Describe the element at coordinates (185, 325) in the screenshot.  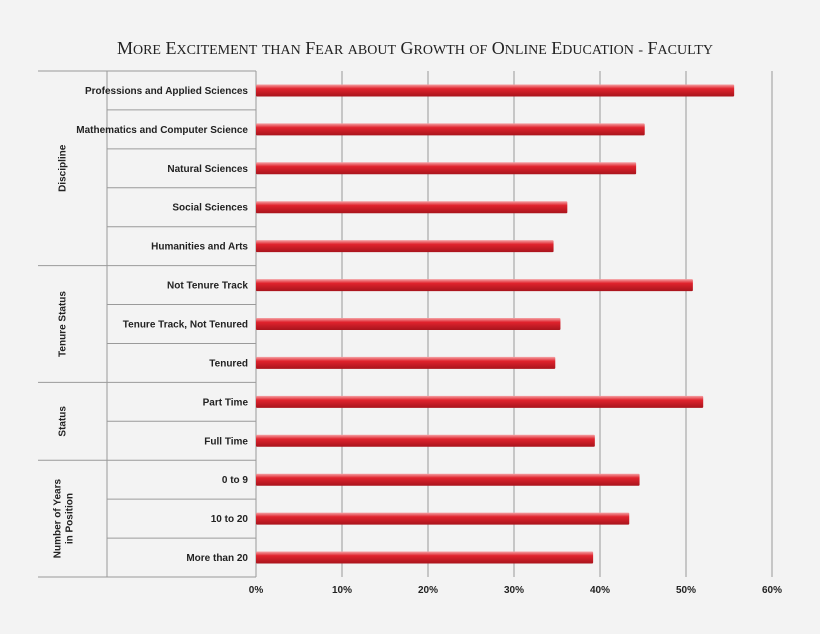
I see `category-label: Tenure Track, Not Tenured` at that location.